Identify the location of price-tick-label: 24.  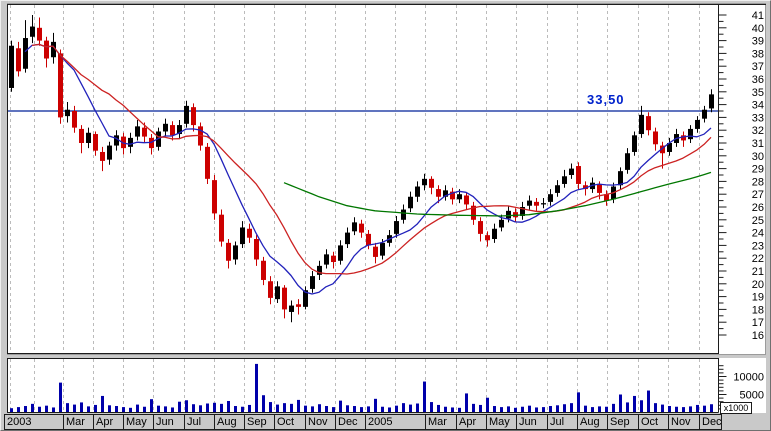
(758, 234).